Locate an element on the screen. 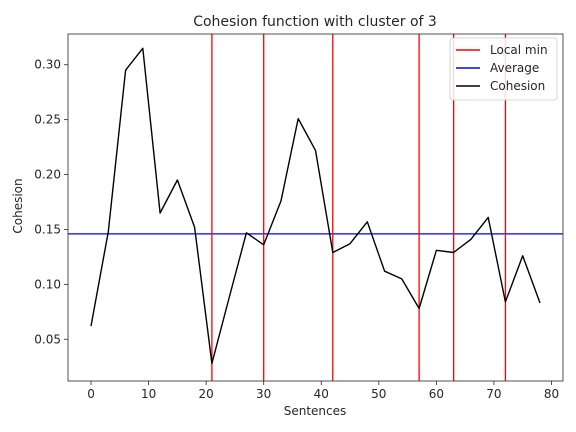 This screenshot has height=432, width=576. x-tick-label: 30 is located at coordinates (263, 394).